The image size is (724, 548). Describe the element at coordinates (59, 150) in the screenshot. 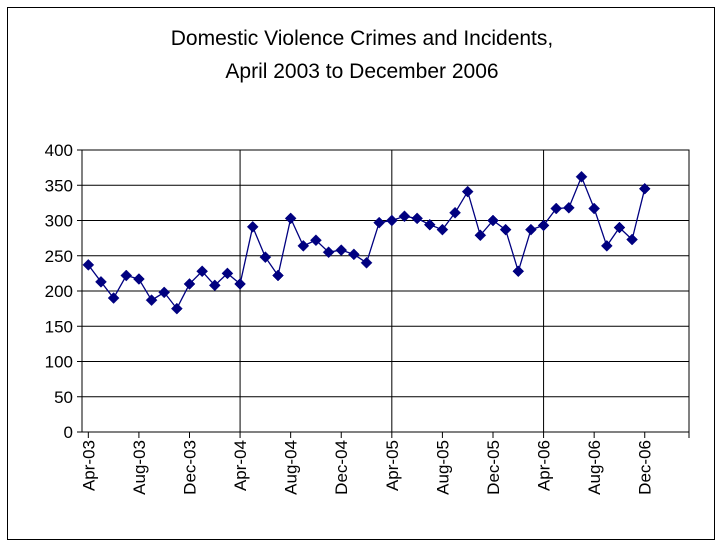

I see `y-tick-label: 400` at that location.